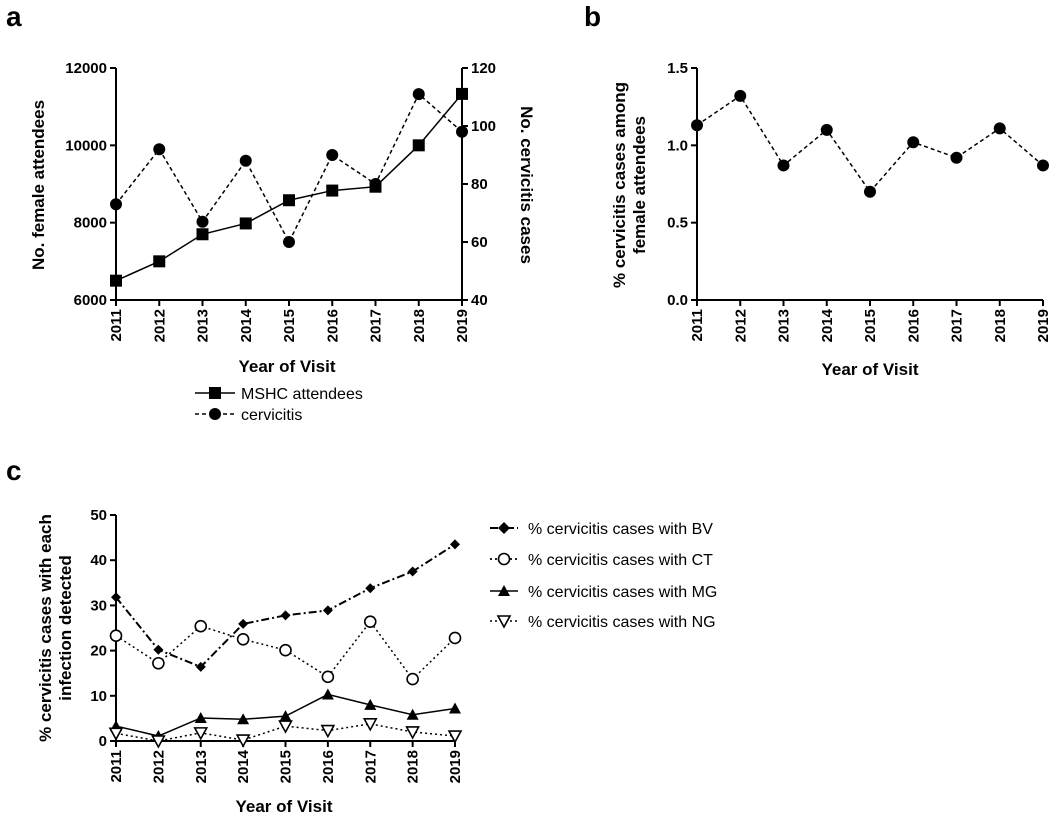 The height and width of the screenshot is (816, 1052). Describe the element at coordinates (159, 325) in the screenshot. I see `panel-a-x-tick-label: 2012` at that location.